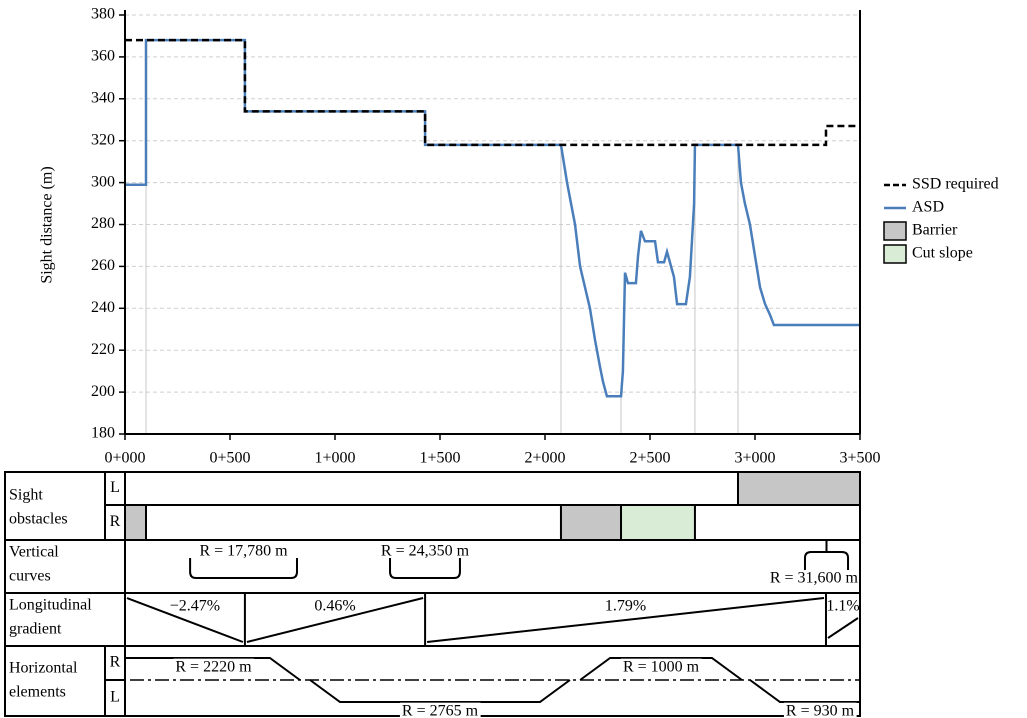 This screenshot has height=718, width=1027. Describe the element at coordinates (754, 458) in the screenshot. I see `x-tick-label: 3+000` at that location.